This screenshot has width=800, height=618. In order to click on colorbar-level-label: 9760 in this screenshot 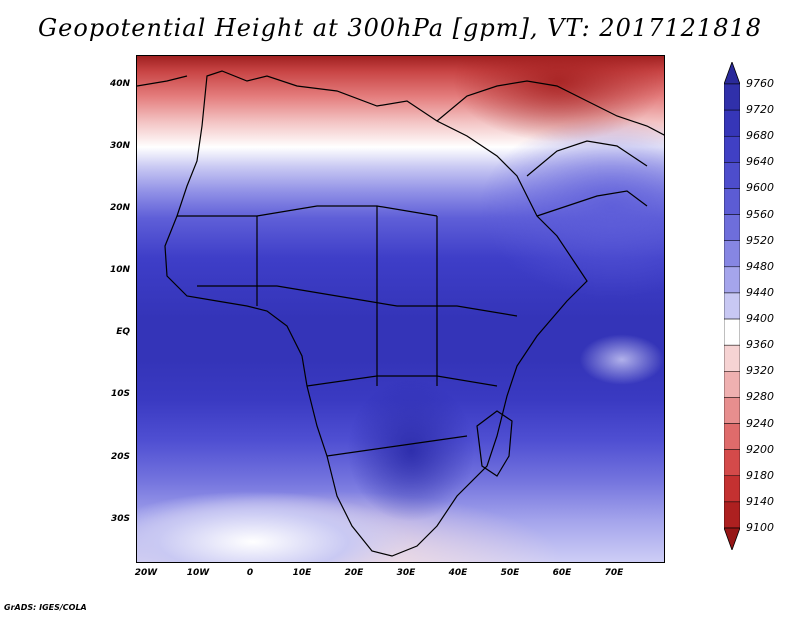, I will do `click(760, 83)`.